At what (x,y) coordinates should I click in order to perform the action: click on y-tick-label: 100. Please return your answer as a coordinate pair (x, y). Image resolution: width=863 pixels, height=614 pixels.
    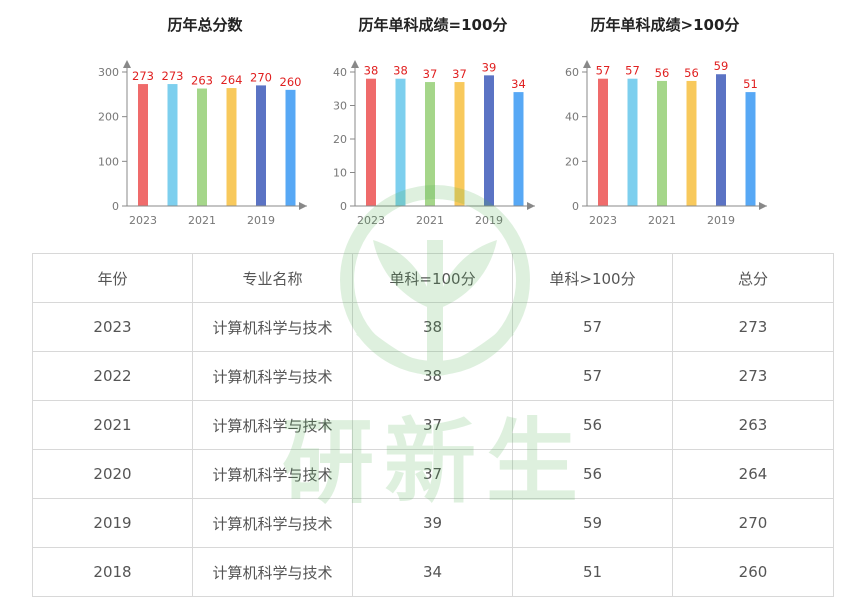
    Looking at the image, I should click on (108, 161).